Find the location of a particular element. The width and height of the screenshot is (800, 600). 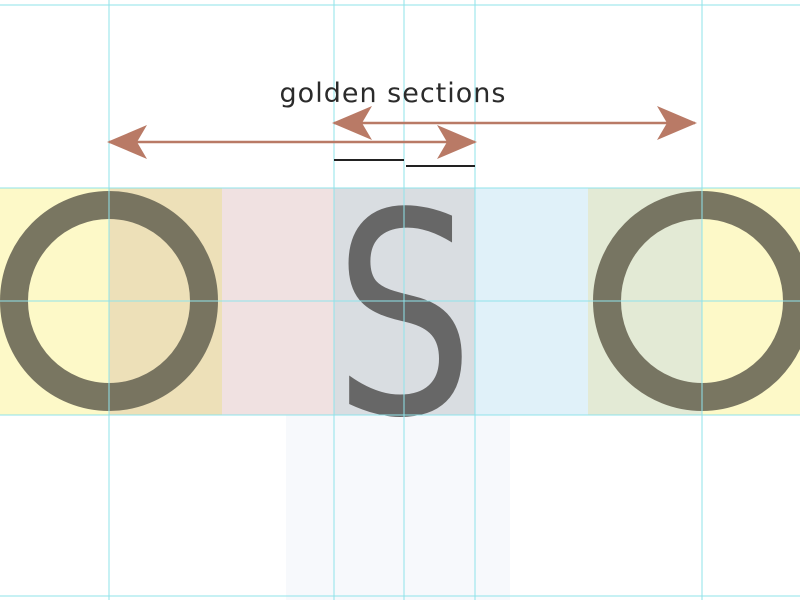

section-segments is located at coordinates (404, 163).